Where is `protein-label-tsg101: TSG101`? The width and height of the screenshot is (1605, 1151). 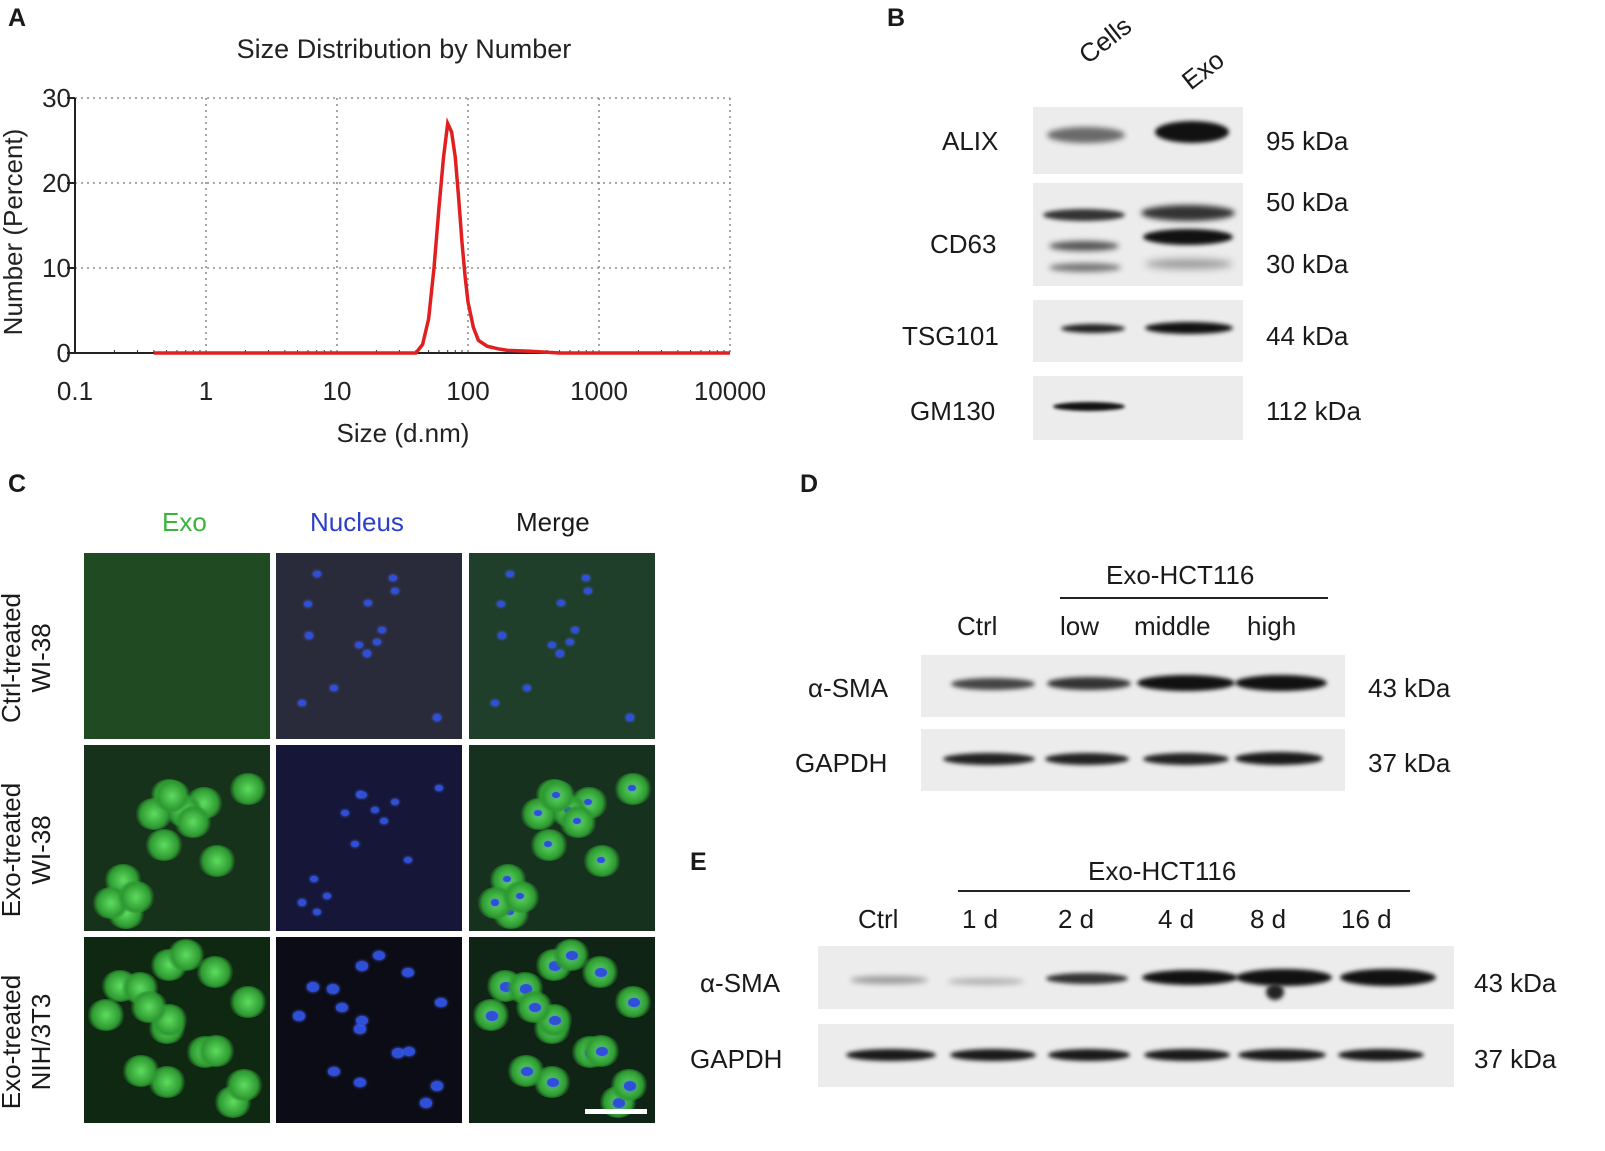 protein-label-tsg101: TSG101 is located at coordinates (950, 336).